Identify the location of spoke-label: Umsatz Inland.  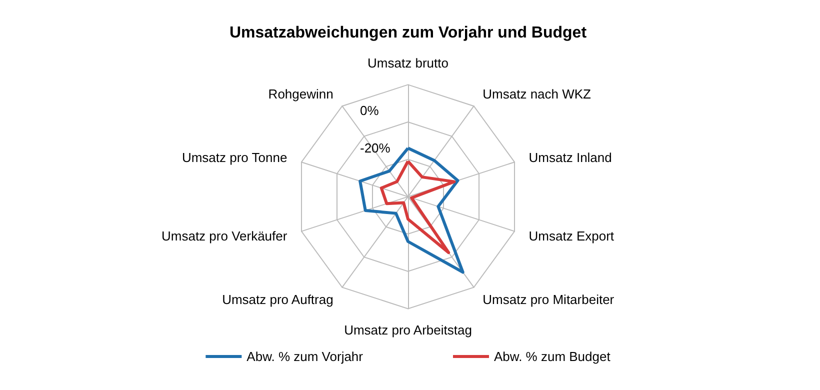
(570, 157).